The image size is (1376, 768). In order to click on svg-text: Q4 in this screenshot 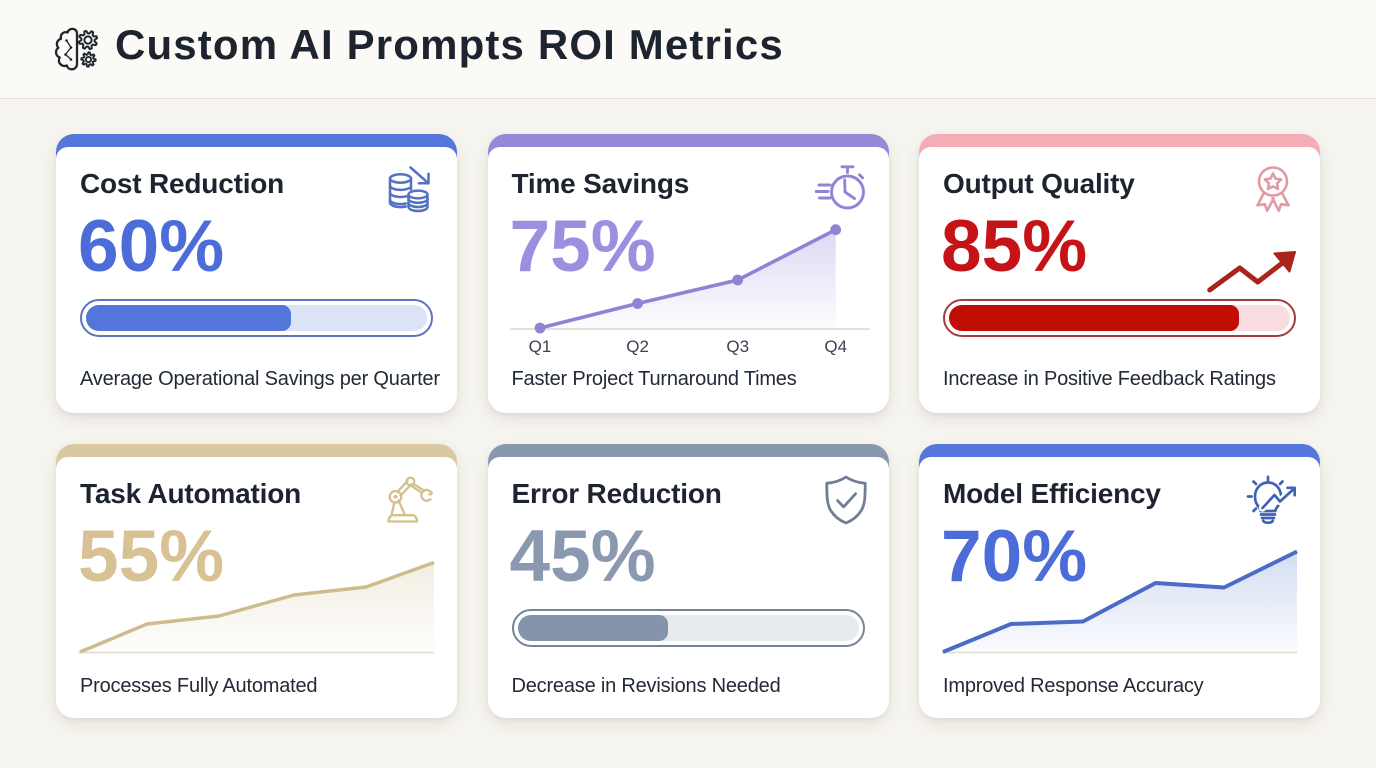, I will do `click(835, 346)`.